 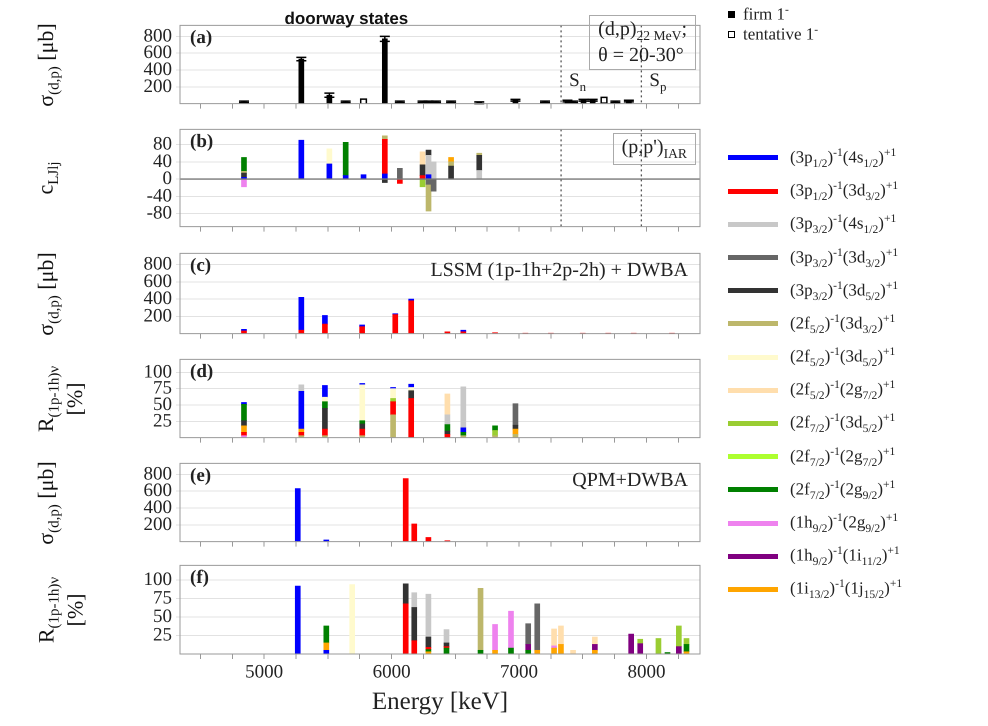 I want to click on annotation: QPM+DWBA, so click(x=630, y=480).